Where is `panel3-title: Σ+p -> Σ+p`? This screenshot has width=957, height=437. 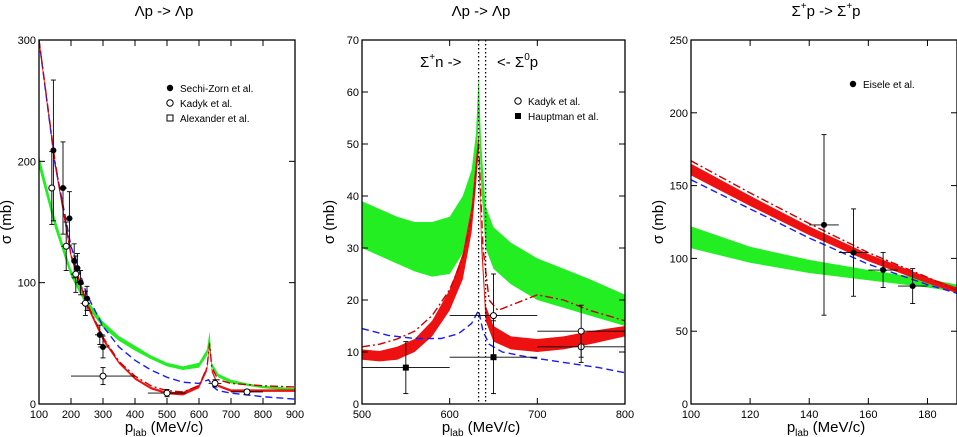 panel3-title: Σ+p -> Σ+p is located at coordinates (825, 10).